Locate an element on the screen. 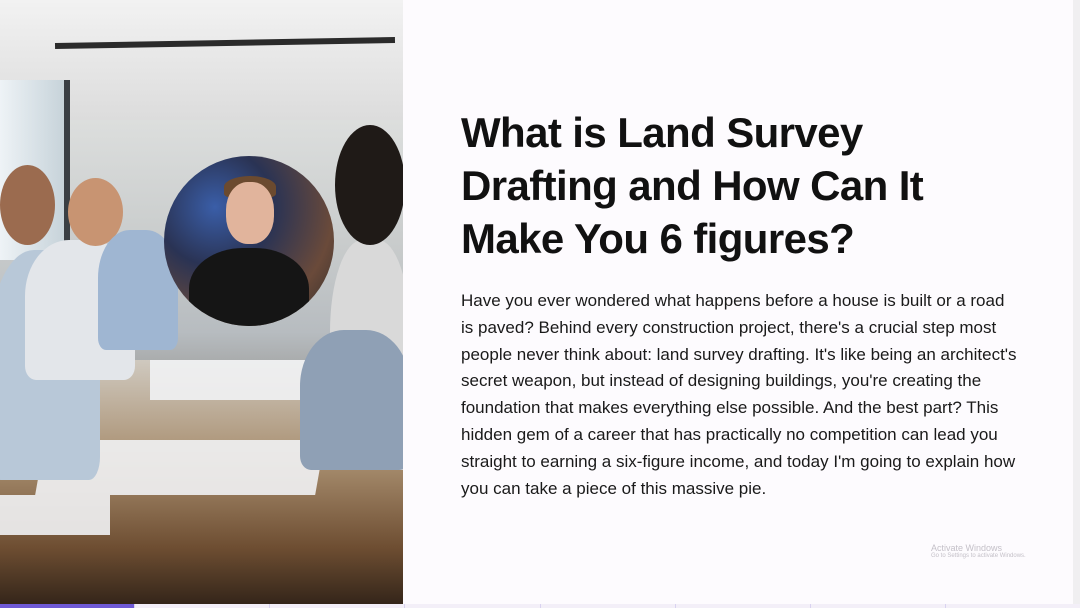  watermark-title: Activate Windows is located at coordinates (967, 548).